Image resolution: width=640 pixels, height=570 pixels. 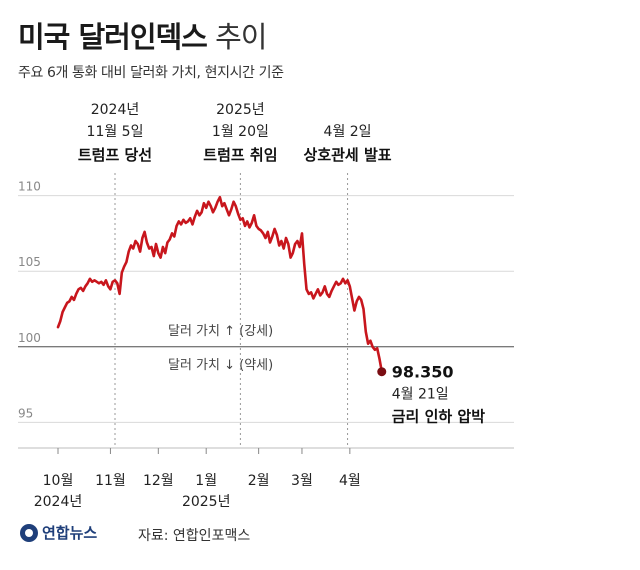 What do you see at coordinates (58, 481) in the screenshot?
I see `x-tick-label: 10월` at bounding box center [58, 481].